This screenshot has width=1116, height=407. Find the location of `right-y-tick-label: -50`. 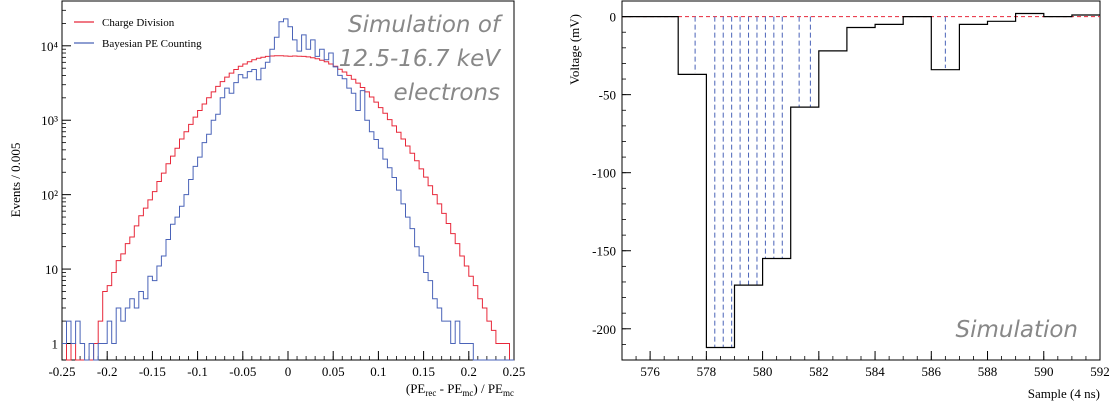

right-y-tick-label: -50 is located at coordinates (607, 95).